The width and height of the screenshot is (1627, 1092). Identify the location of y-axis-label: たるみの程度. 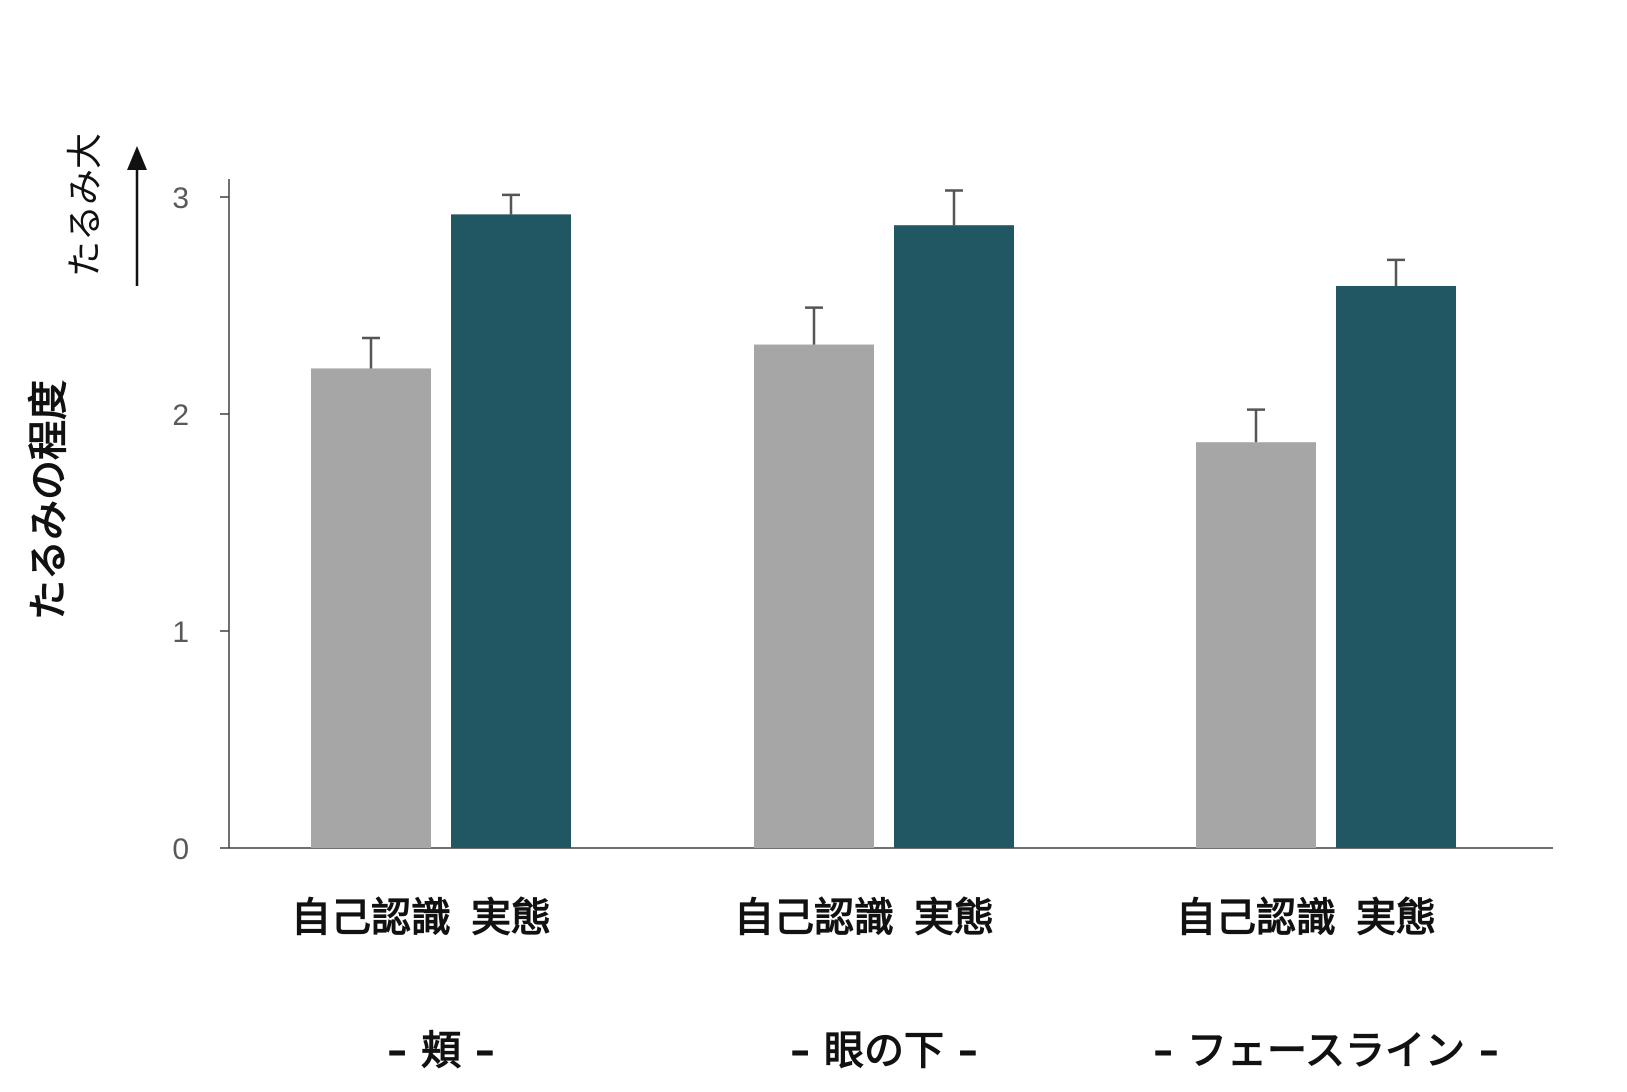
(49, 500).